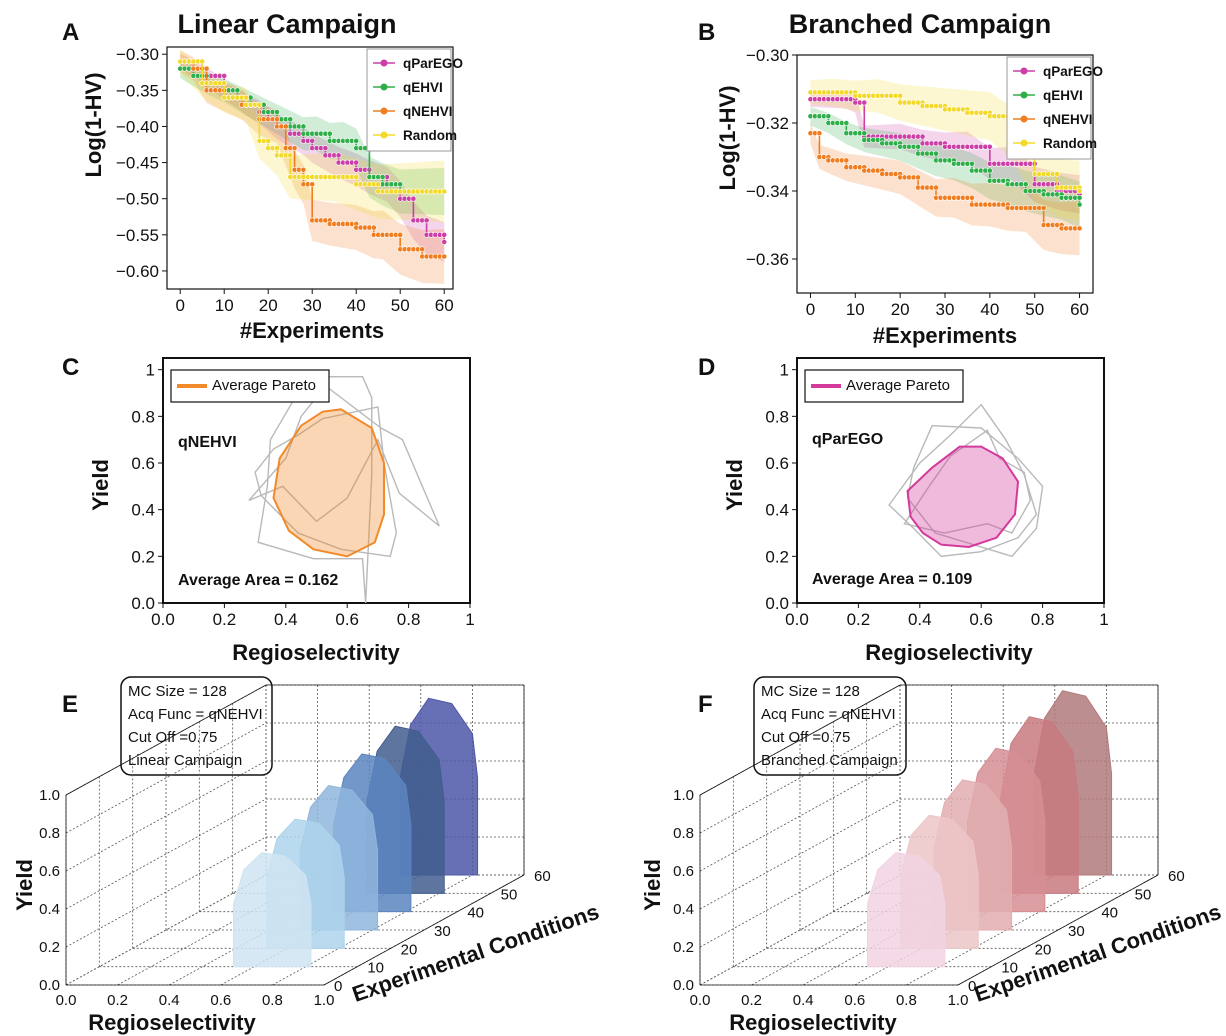  Describe the element at coordinates (338, 986) in the screenshot. I see `chart-e-ztick-label: 0` at that location.